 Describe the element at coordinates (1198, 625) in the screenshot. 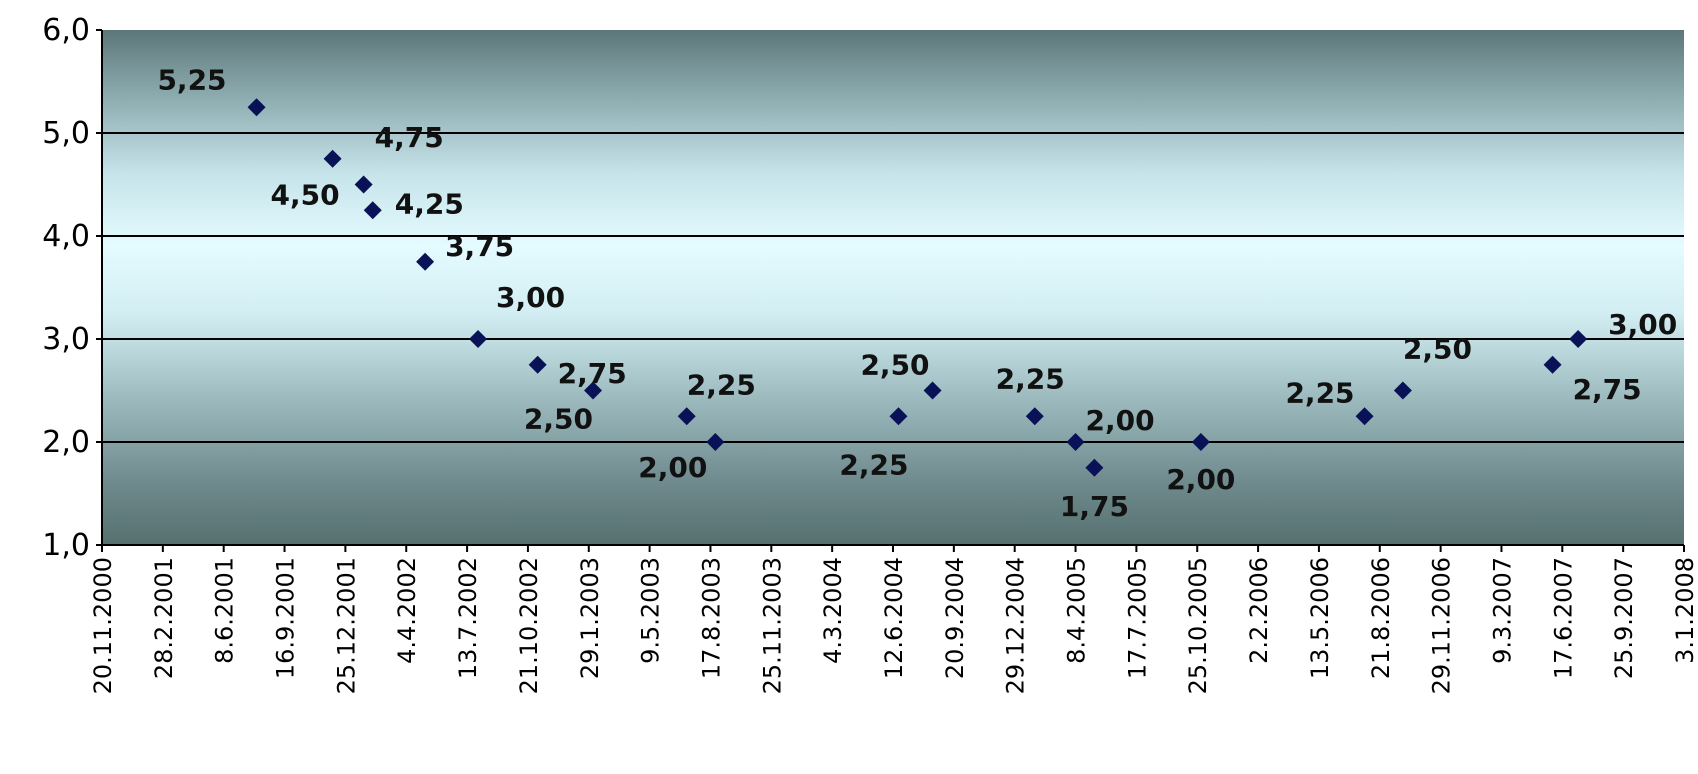

I see `x-tick-label: 25.10.2005` at that location.